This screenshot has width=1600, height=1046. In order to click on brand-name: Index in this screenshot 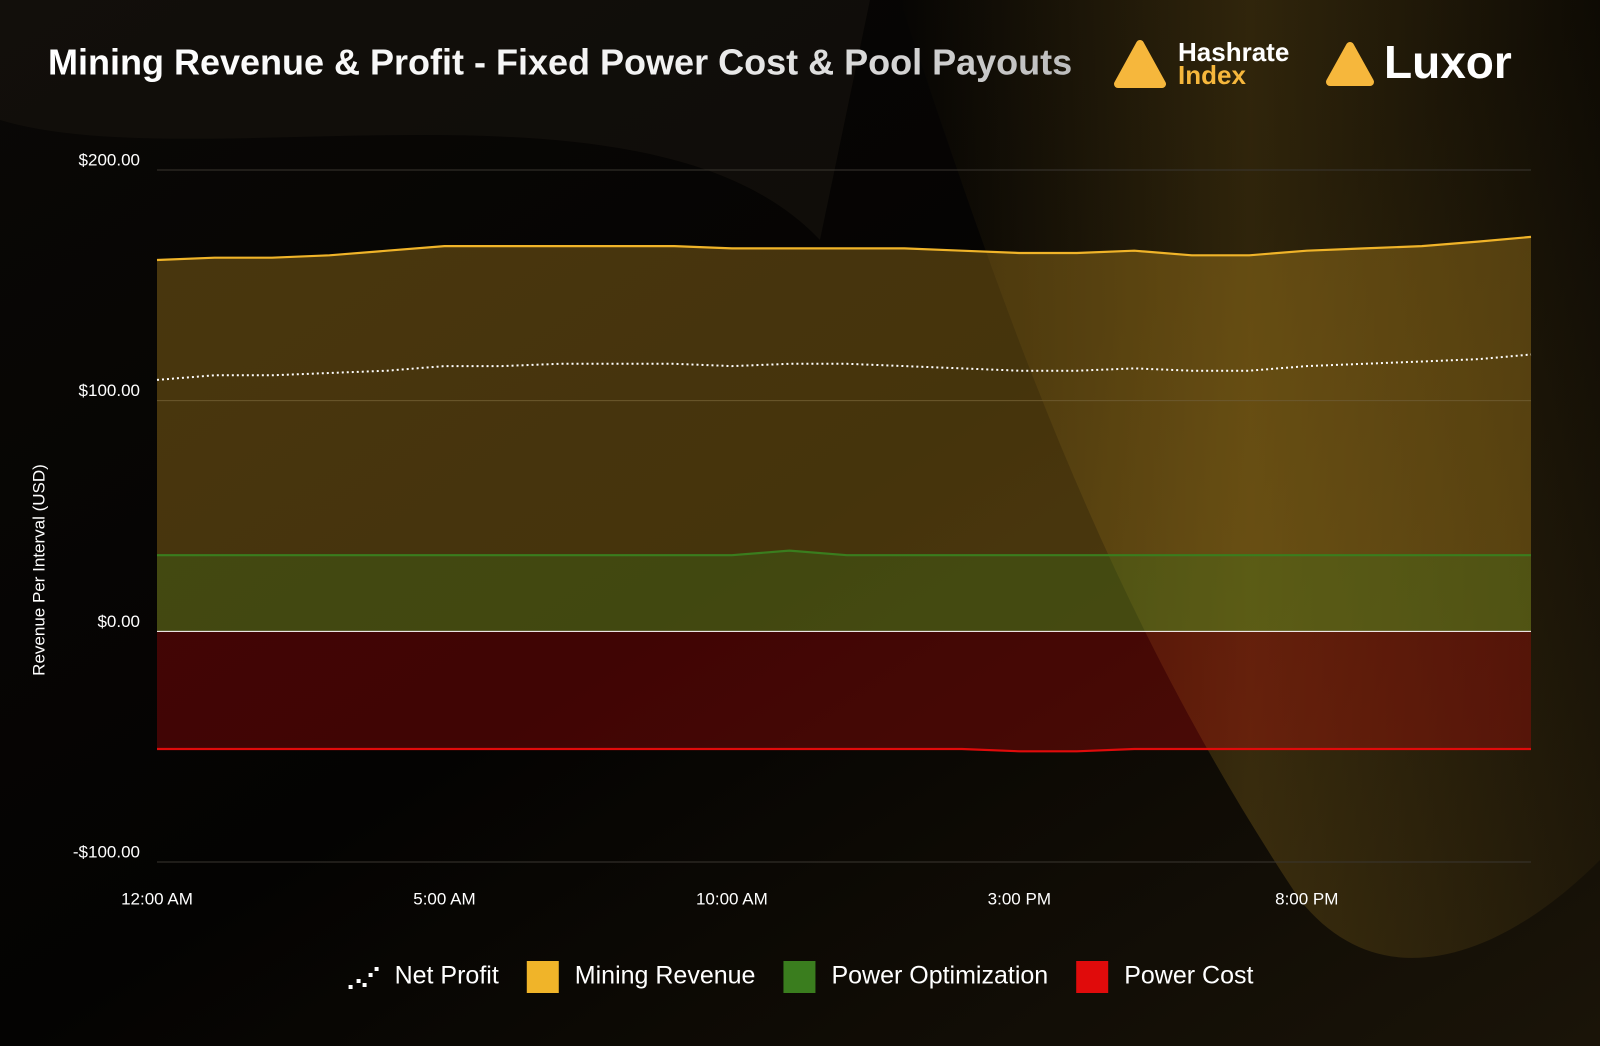, I will do `click(1212, 75)`.